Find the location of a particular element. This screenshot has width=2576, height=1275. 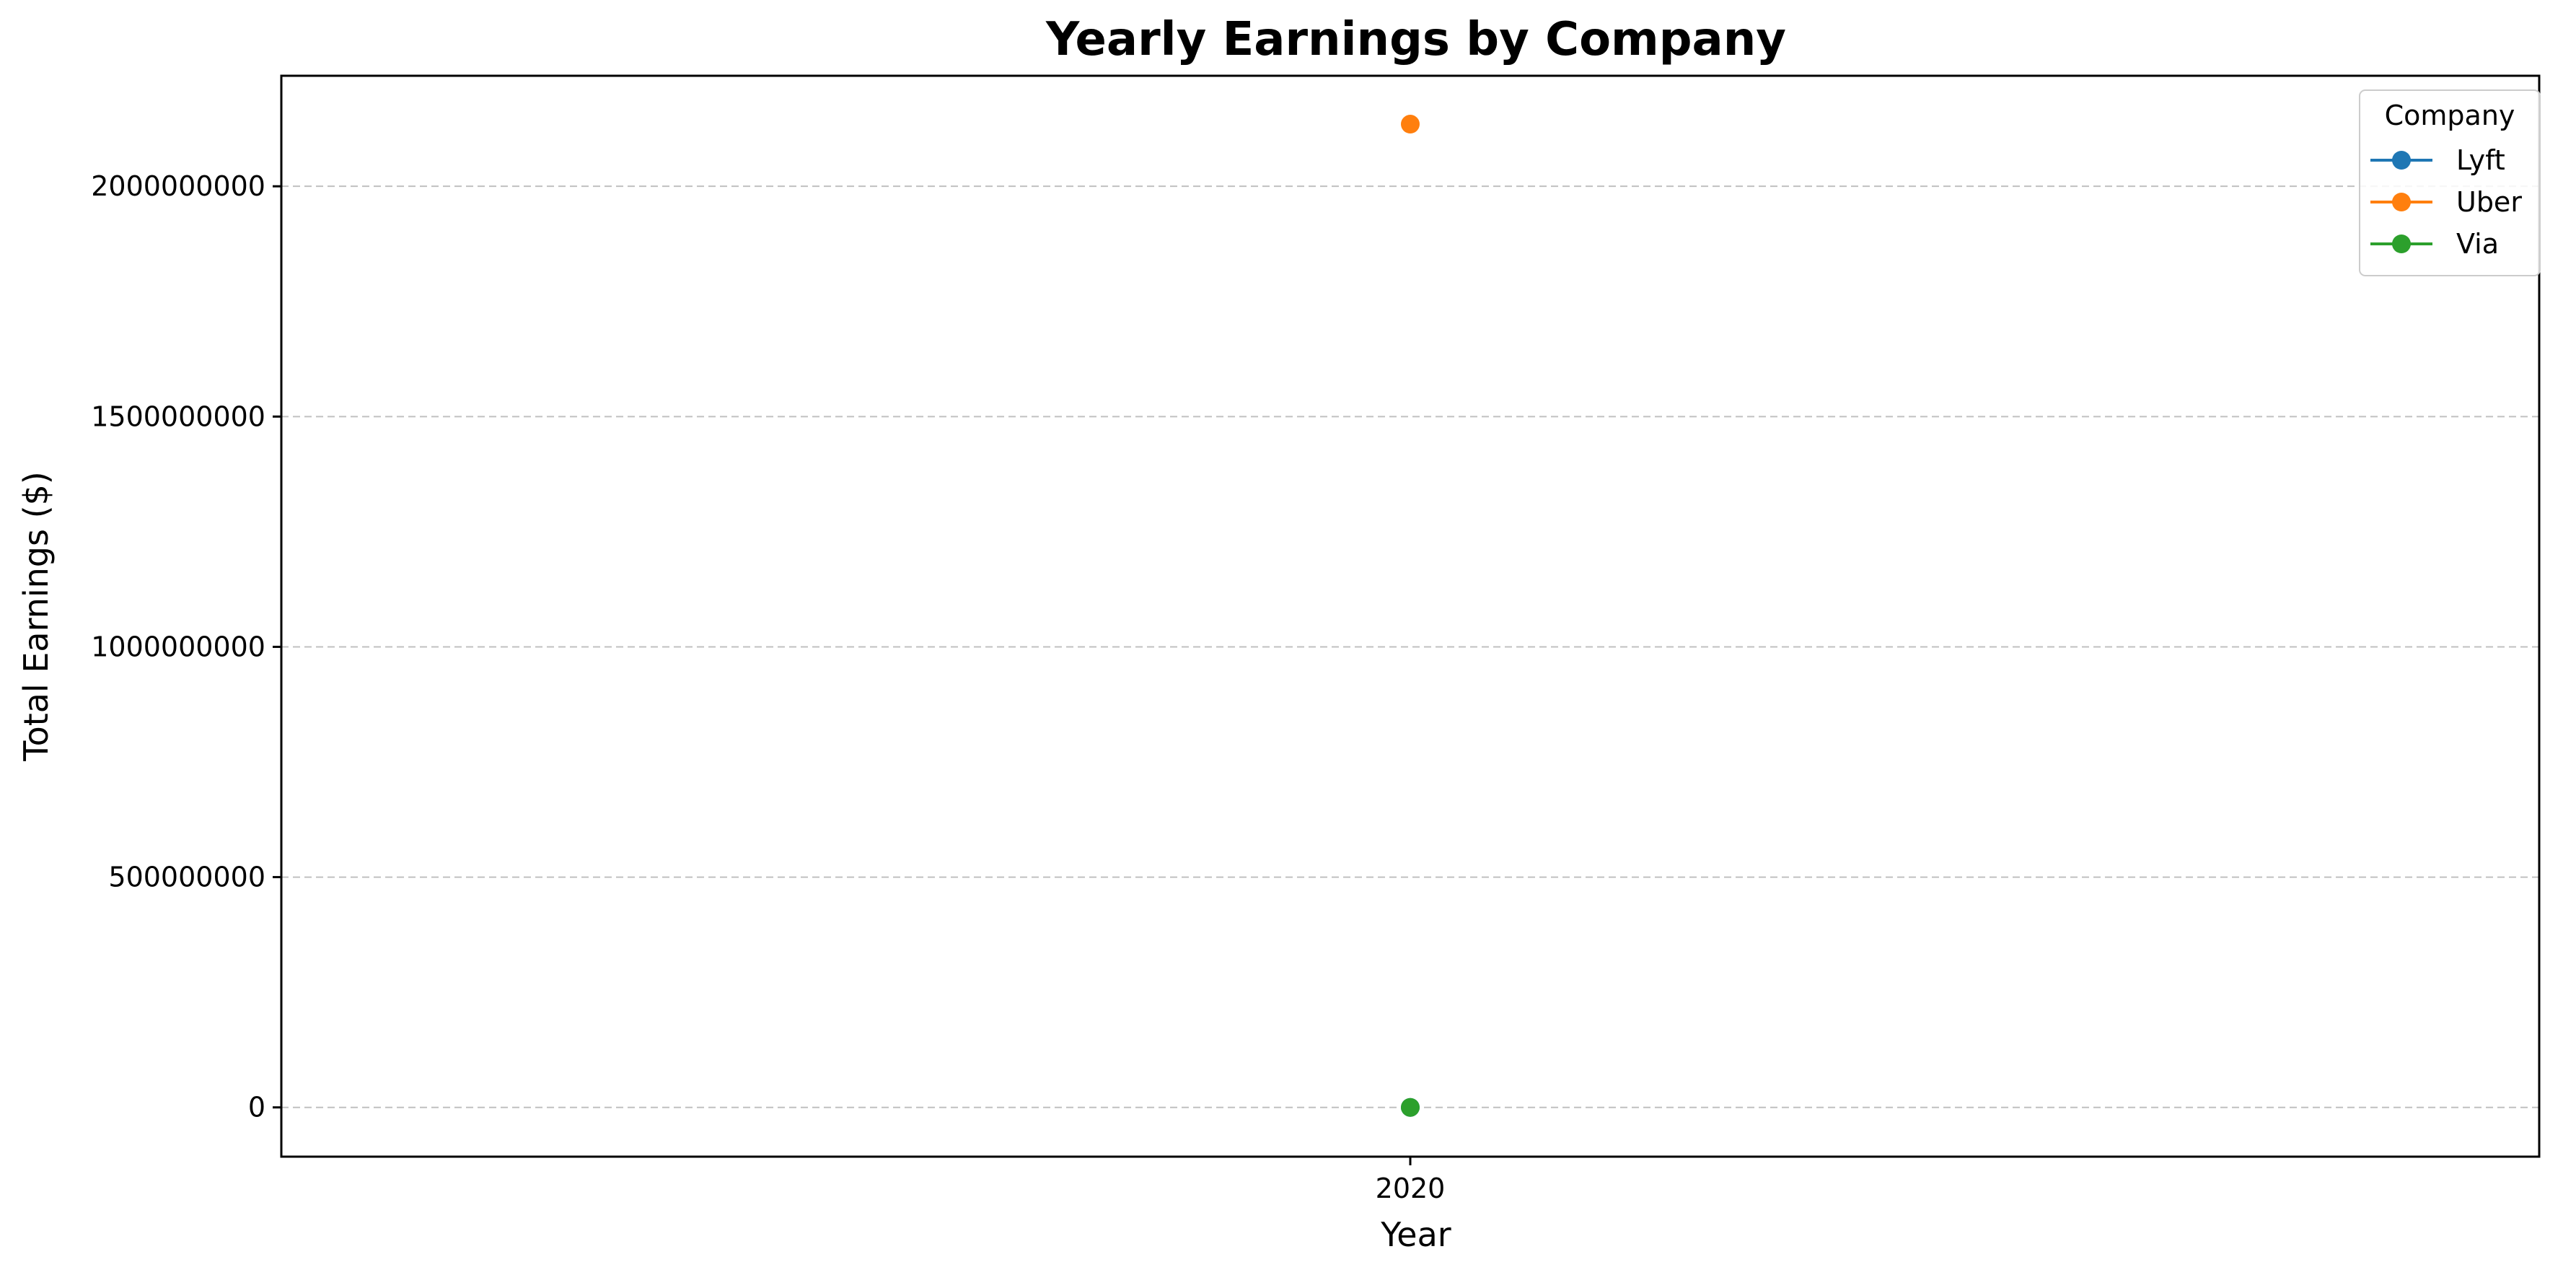

y-tick-label: 2000000000 is located at coordinates (178, 186).